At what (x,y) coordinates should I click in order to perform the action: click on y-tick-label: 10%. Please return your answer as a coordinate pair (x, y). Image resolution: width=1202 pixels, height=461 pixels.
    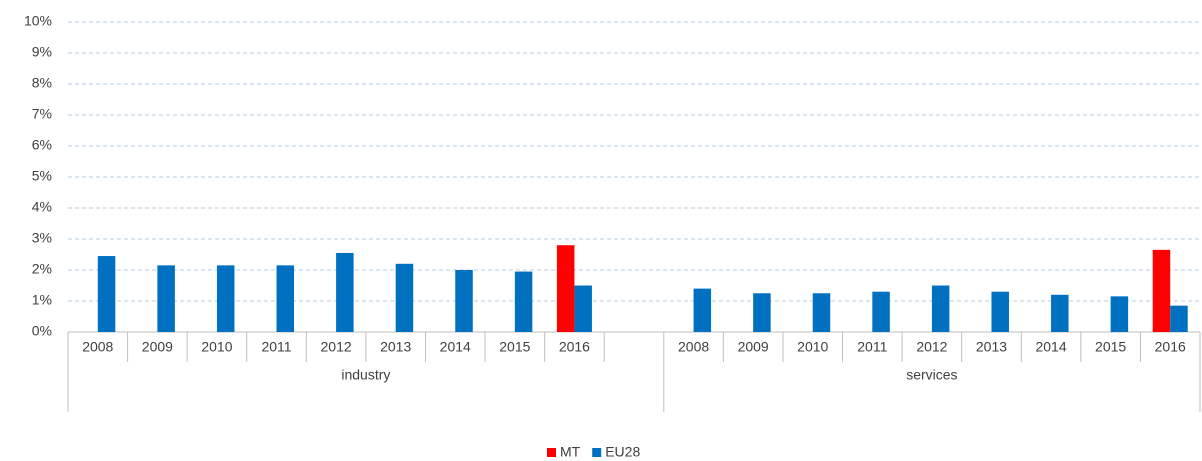
    Looking at the image, I should click on (38, 21).